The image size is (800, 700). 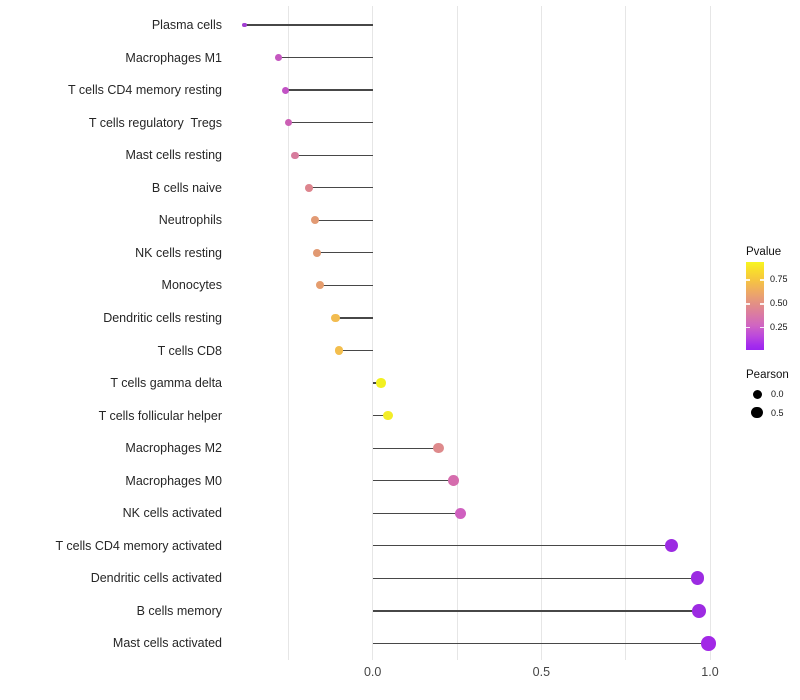 I want to click on pearson-legend-label: 0.5, so click(x=777, y=412).